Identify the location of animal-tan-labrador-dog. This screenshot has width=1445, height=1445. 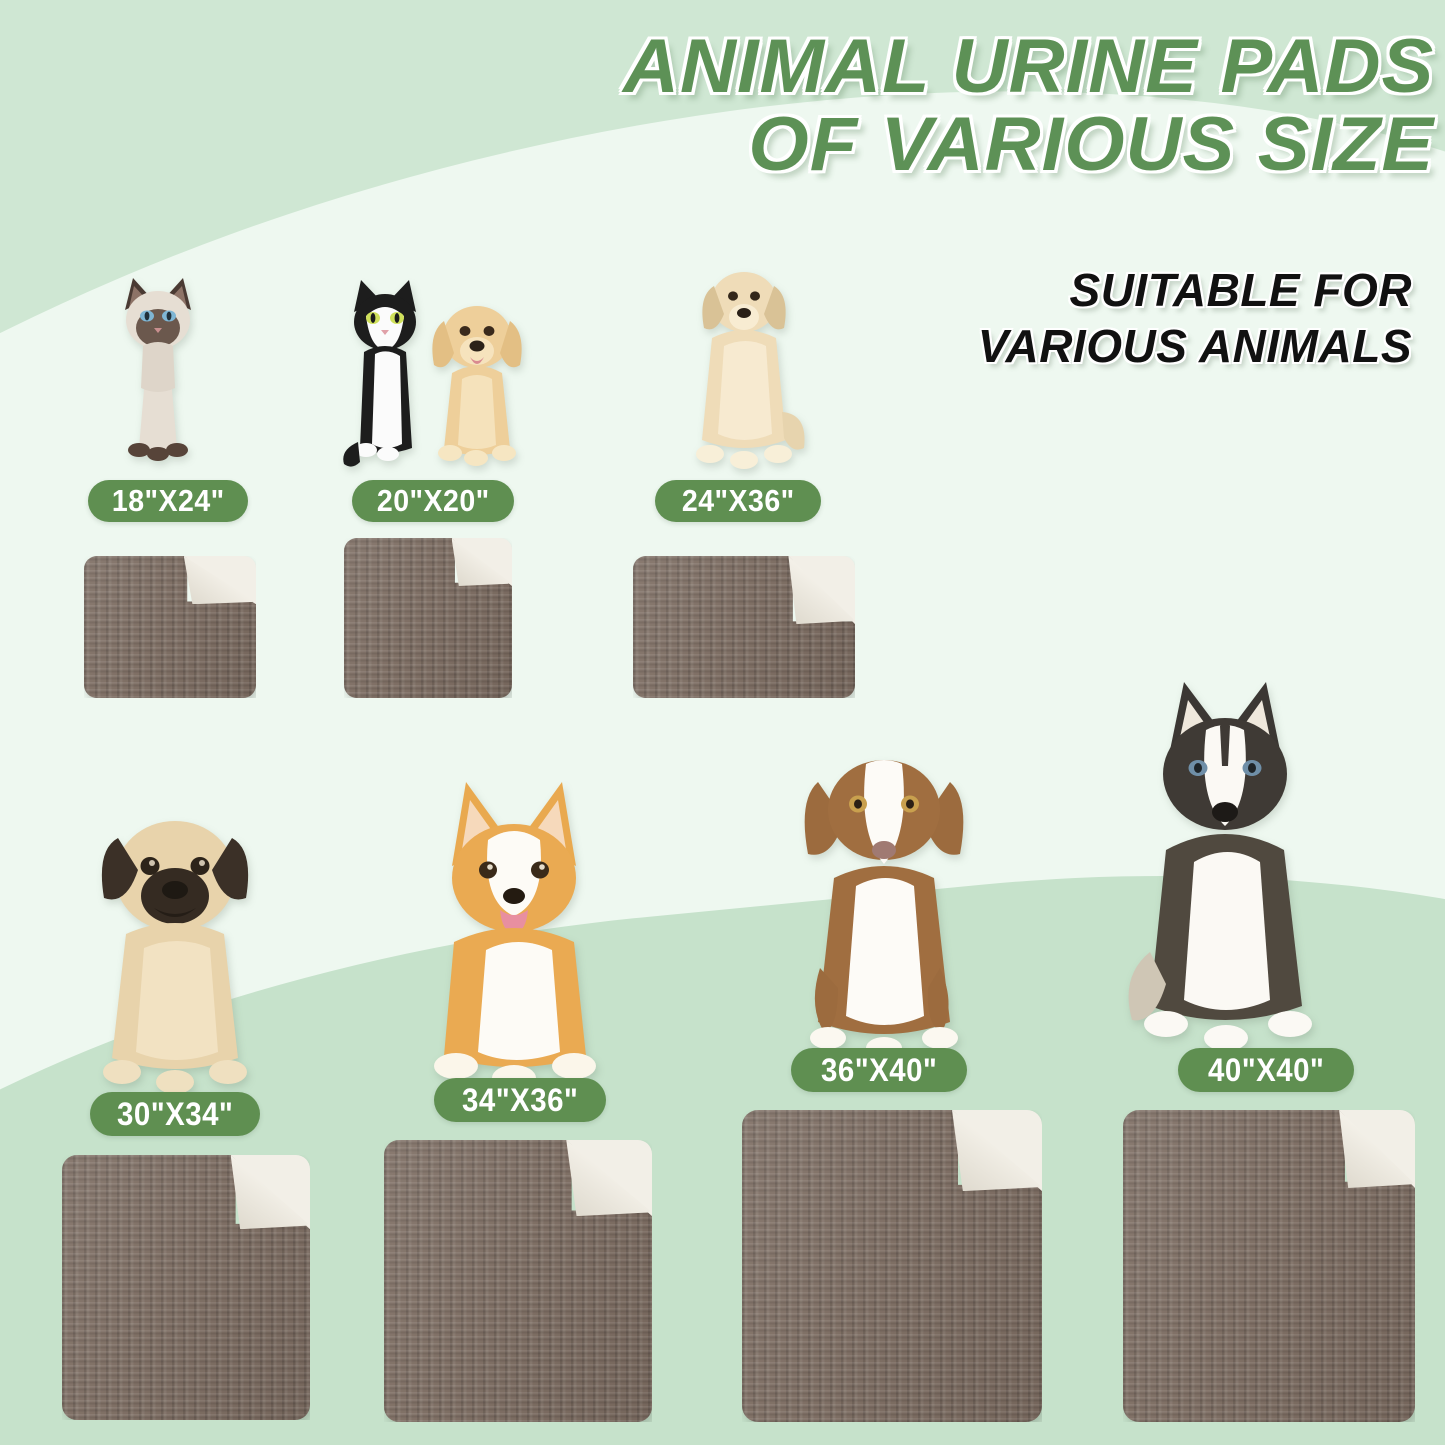
(744, 368).